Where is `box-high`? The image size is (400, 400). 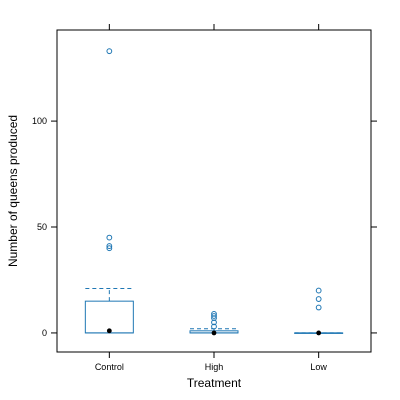 box-high is located at coordinates (214, 323).